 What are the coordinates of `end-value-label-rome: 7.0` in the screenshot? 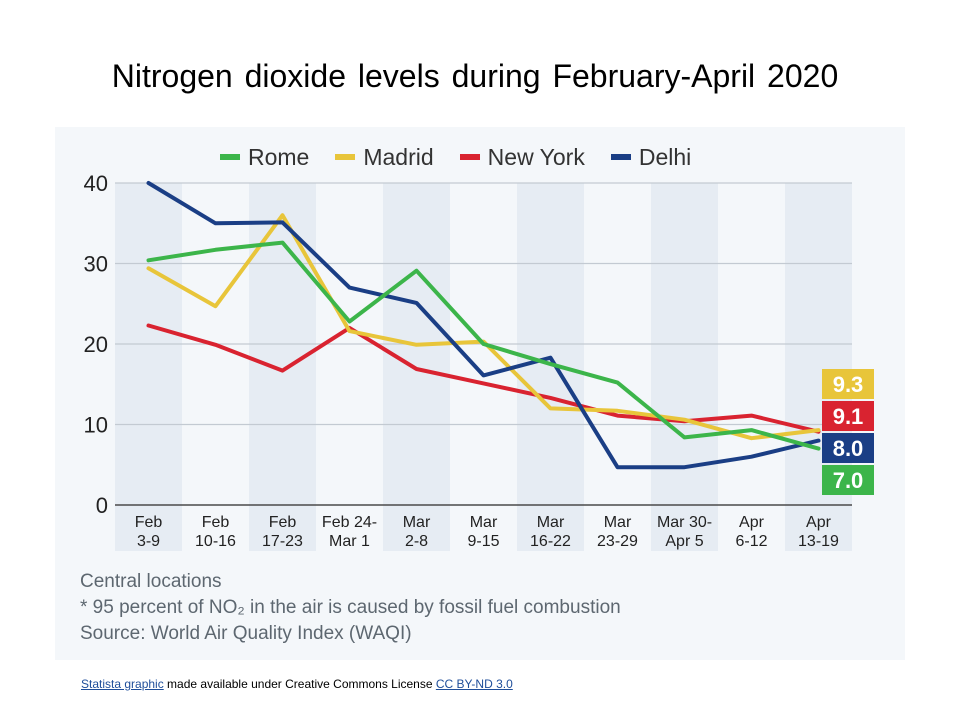 It's located at (848, 480).